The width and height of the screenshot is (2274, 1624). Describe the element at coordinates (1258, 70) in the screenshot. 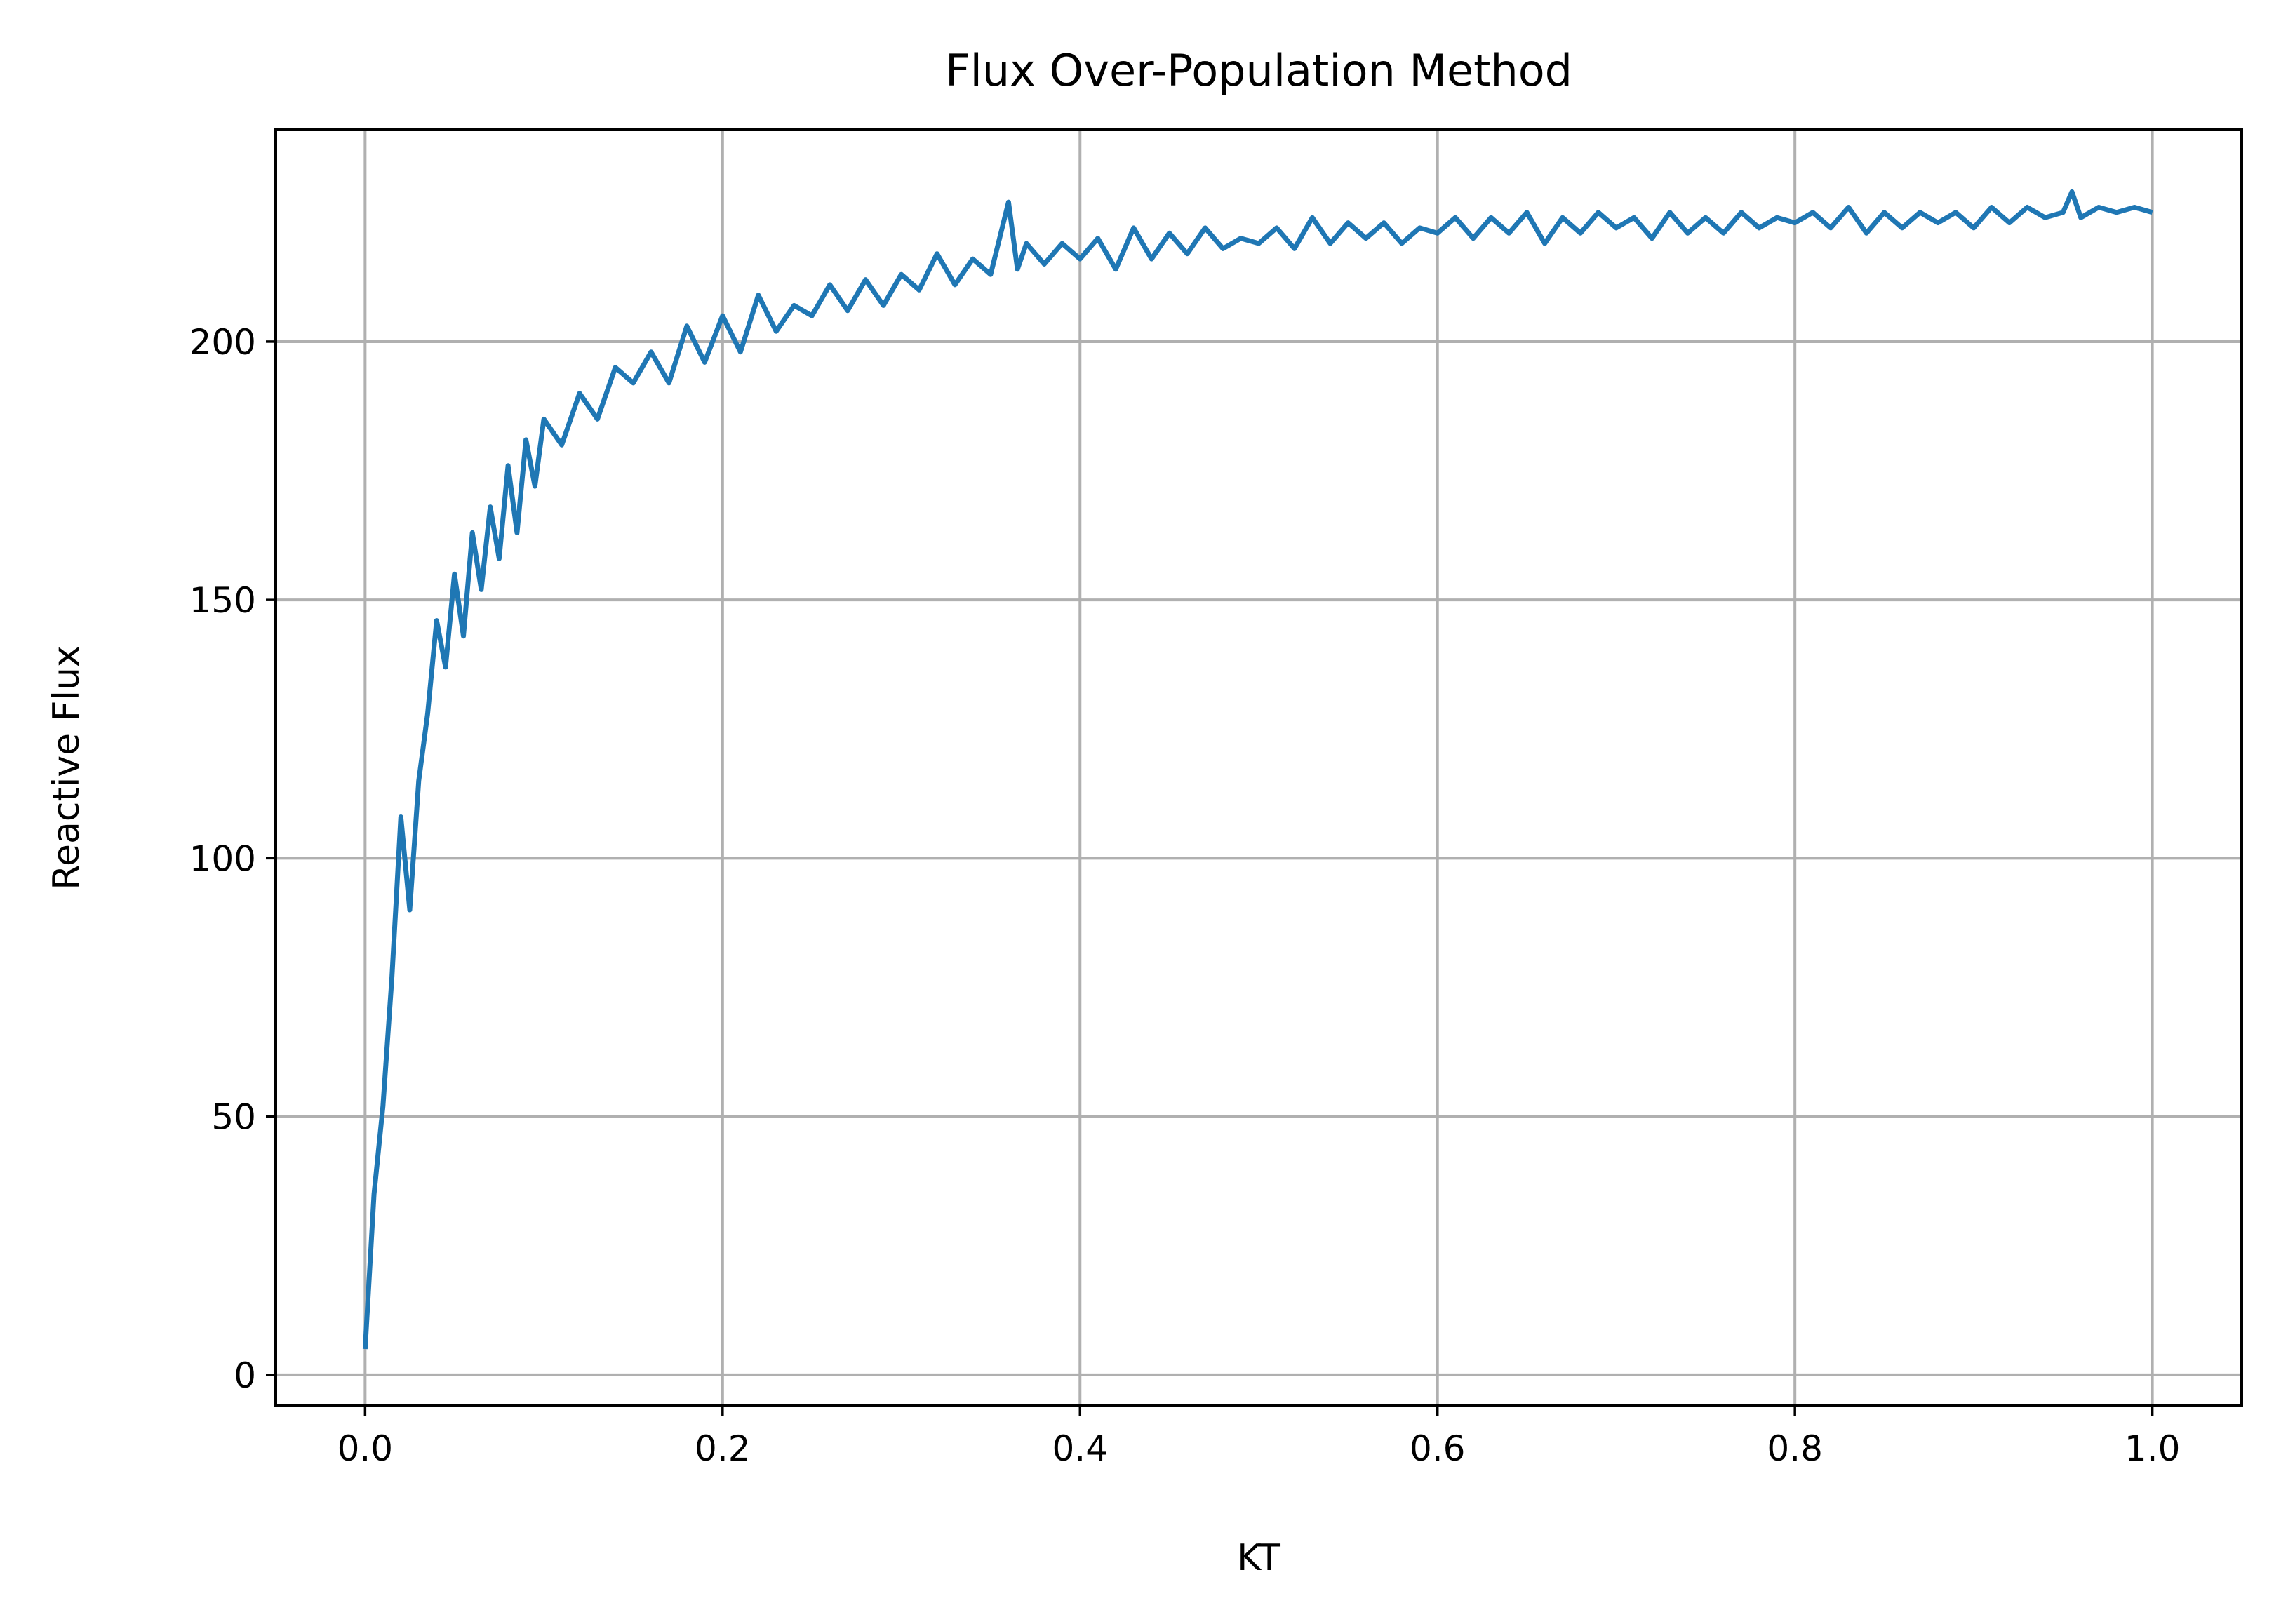

I see `chart-title: Flux Over-Population Method` at that location.